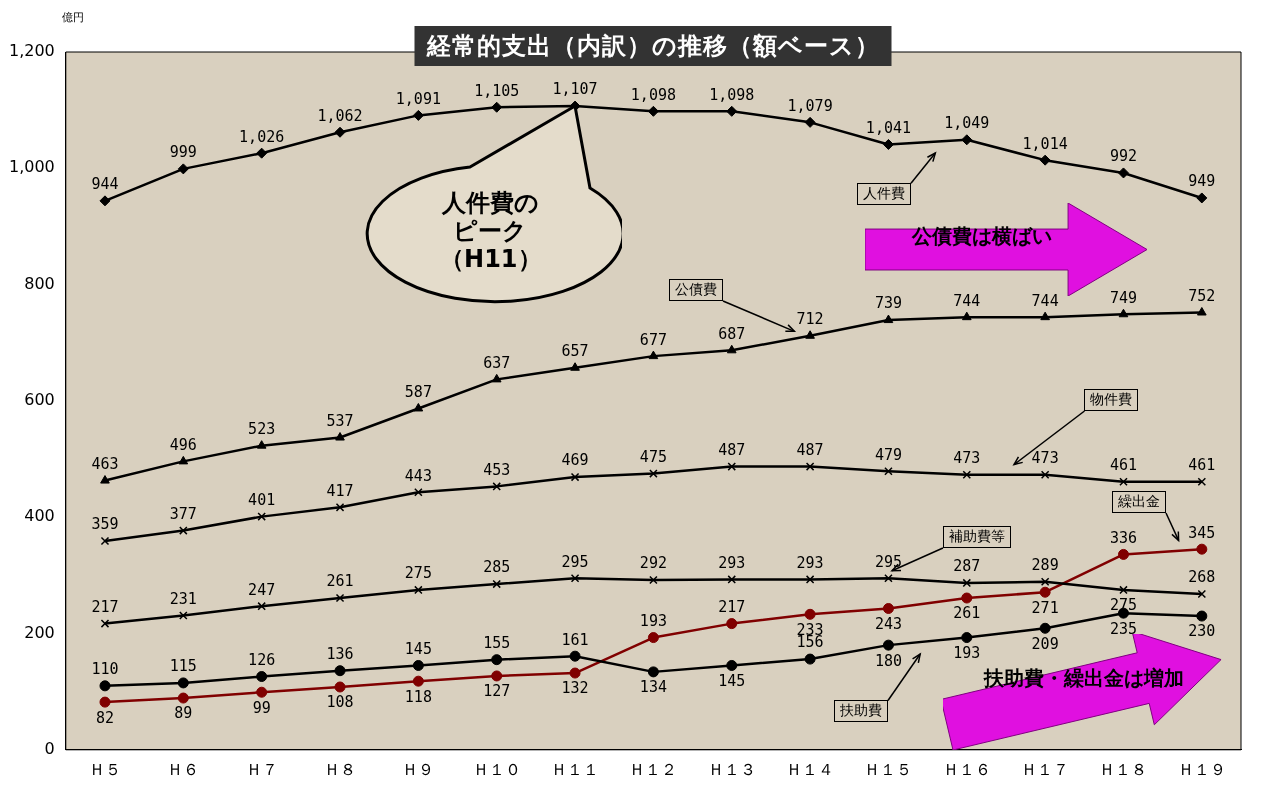 This screenshot has width=1263, height=787. Describe the element at coordinates (49, 748) in the screenshot. I see `y-tick-label: 0` at that location.